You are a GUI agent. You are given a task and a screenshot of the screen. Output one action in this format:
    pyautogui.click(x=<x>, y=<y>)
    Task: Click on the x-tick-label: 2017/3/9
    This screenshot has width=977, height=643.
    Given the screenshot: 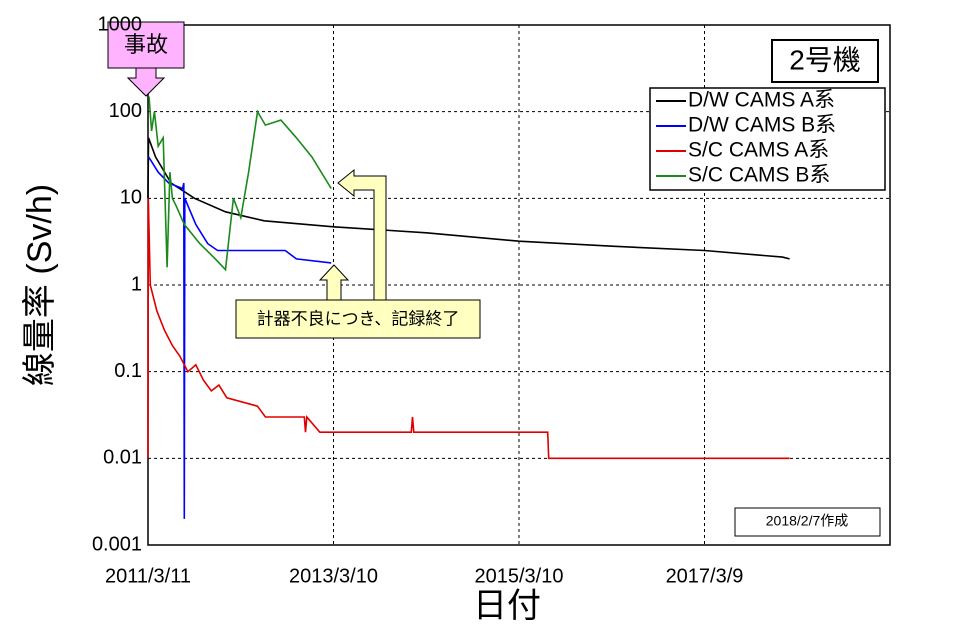 What is the action you would take?
    pyautogui.click(x=705, y=576)
    